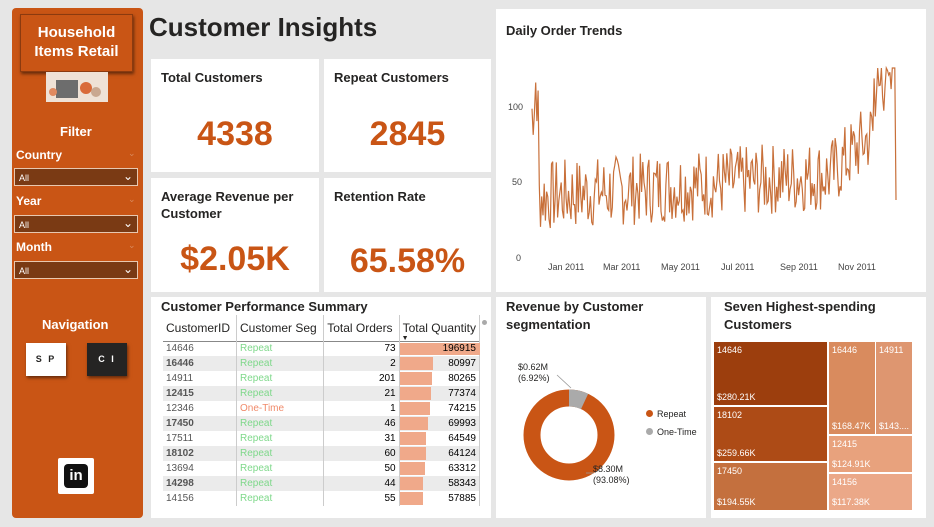  Describe the element at coordinates (24, 178) in the screenshot. I see `country-select-value: All` at that location.